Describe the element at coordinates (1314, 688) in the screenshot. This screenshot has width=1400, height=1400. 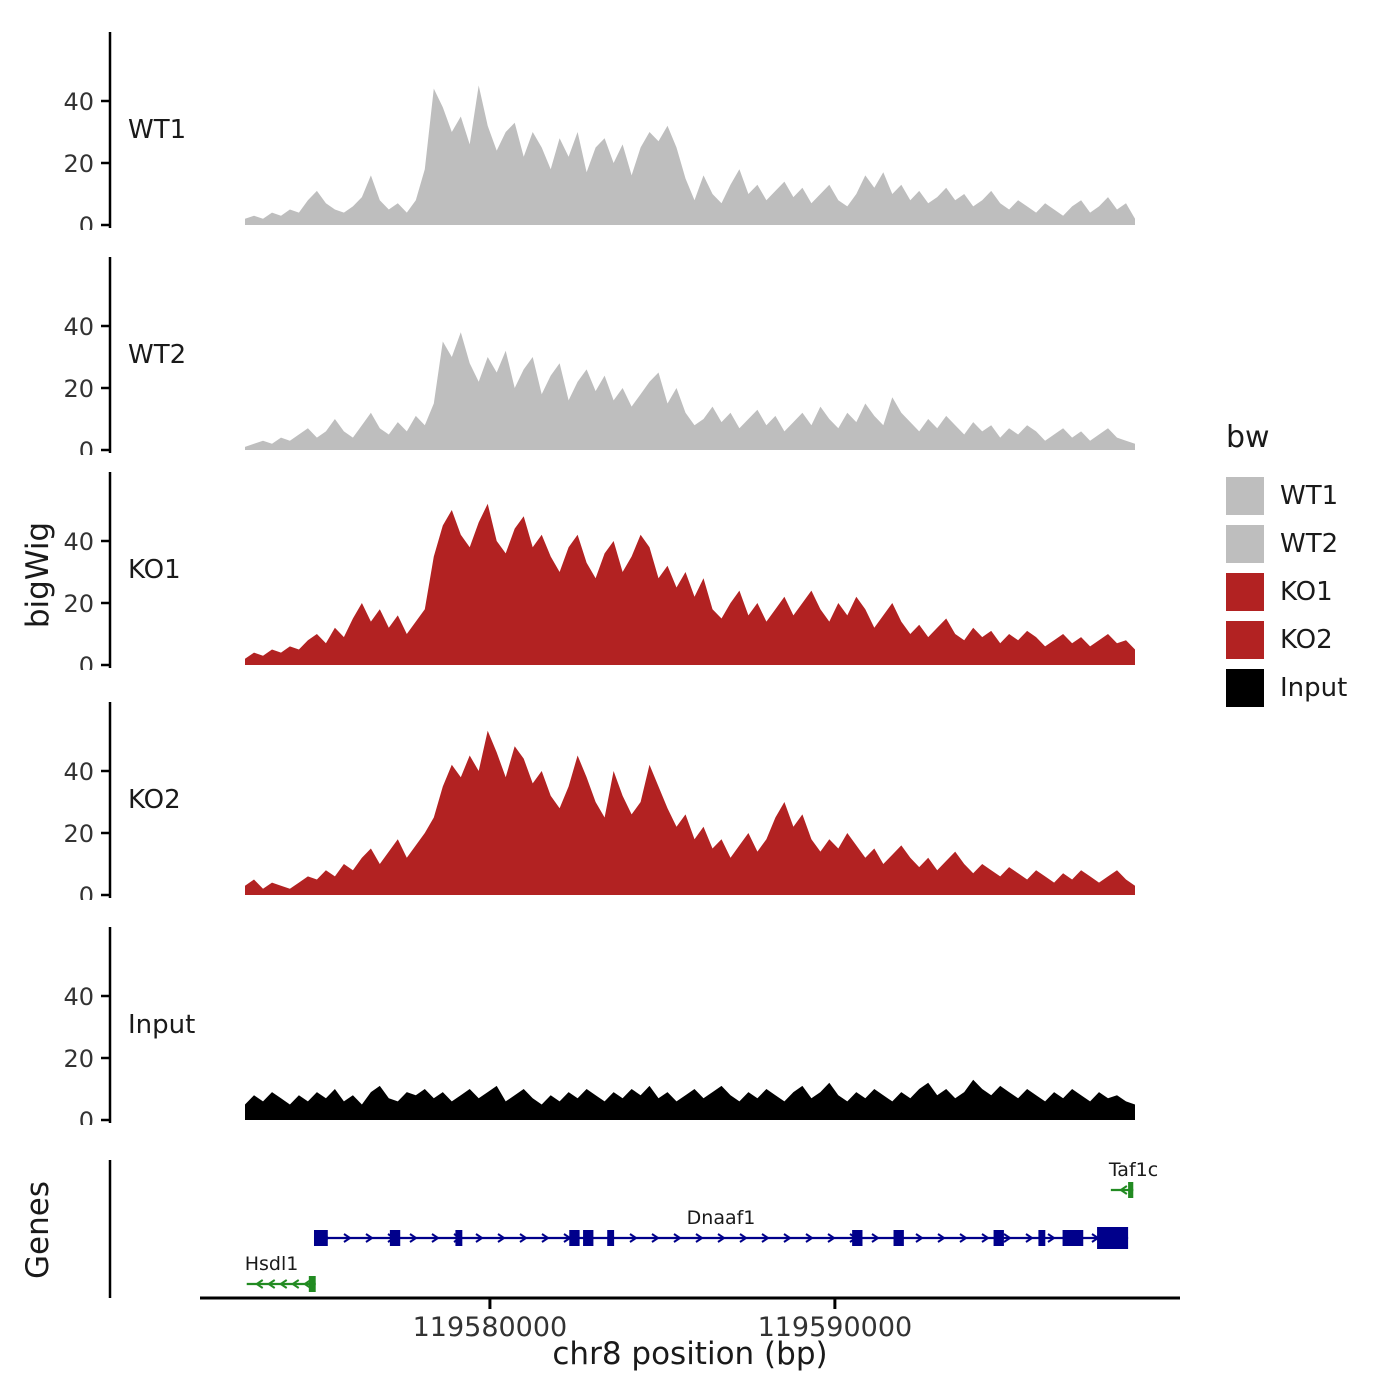
I see `legend-label: Input` at that location.